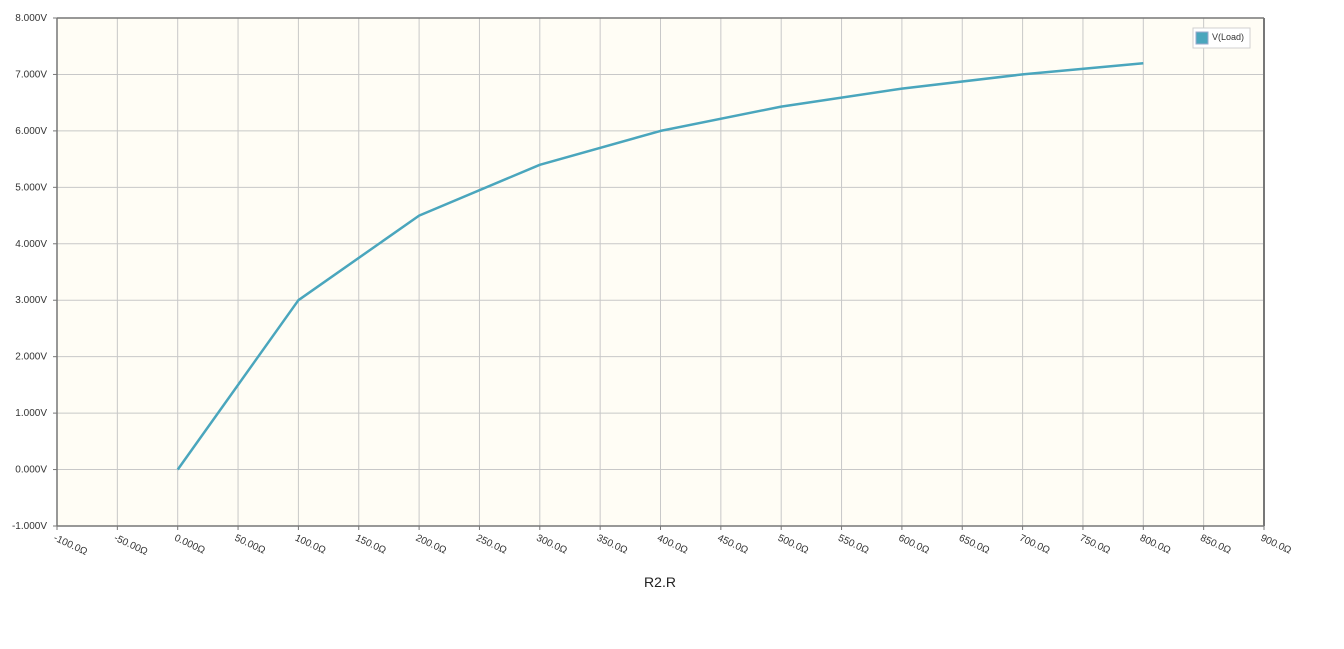 The image size is (1344, 649). What do you see at coordinates (1155, 545) in the screenshot?
I see `x-tick-label: 800.0Ω` at bounding box center [1155, 545].